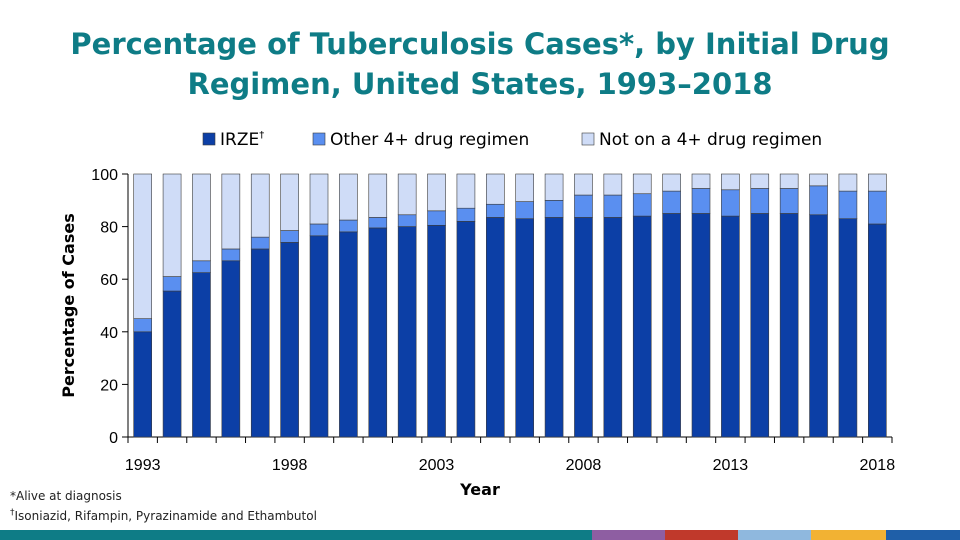 This screenshot has height=540, width=960. Describe the element at coordinates (143, 465) in the screenshot. I see `x-tick-label: 1993` at that location.